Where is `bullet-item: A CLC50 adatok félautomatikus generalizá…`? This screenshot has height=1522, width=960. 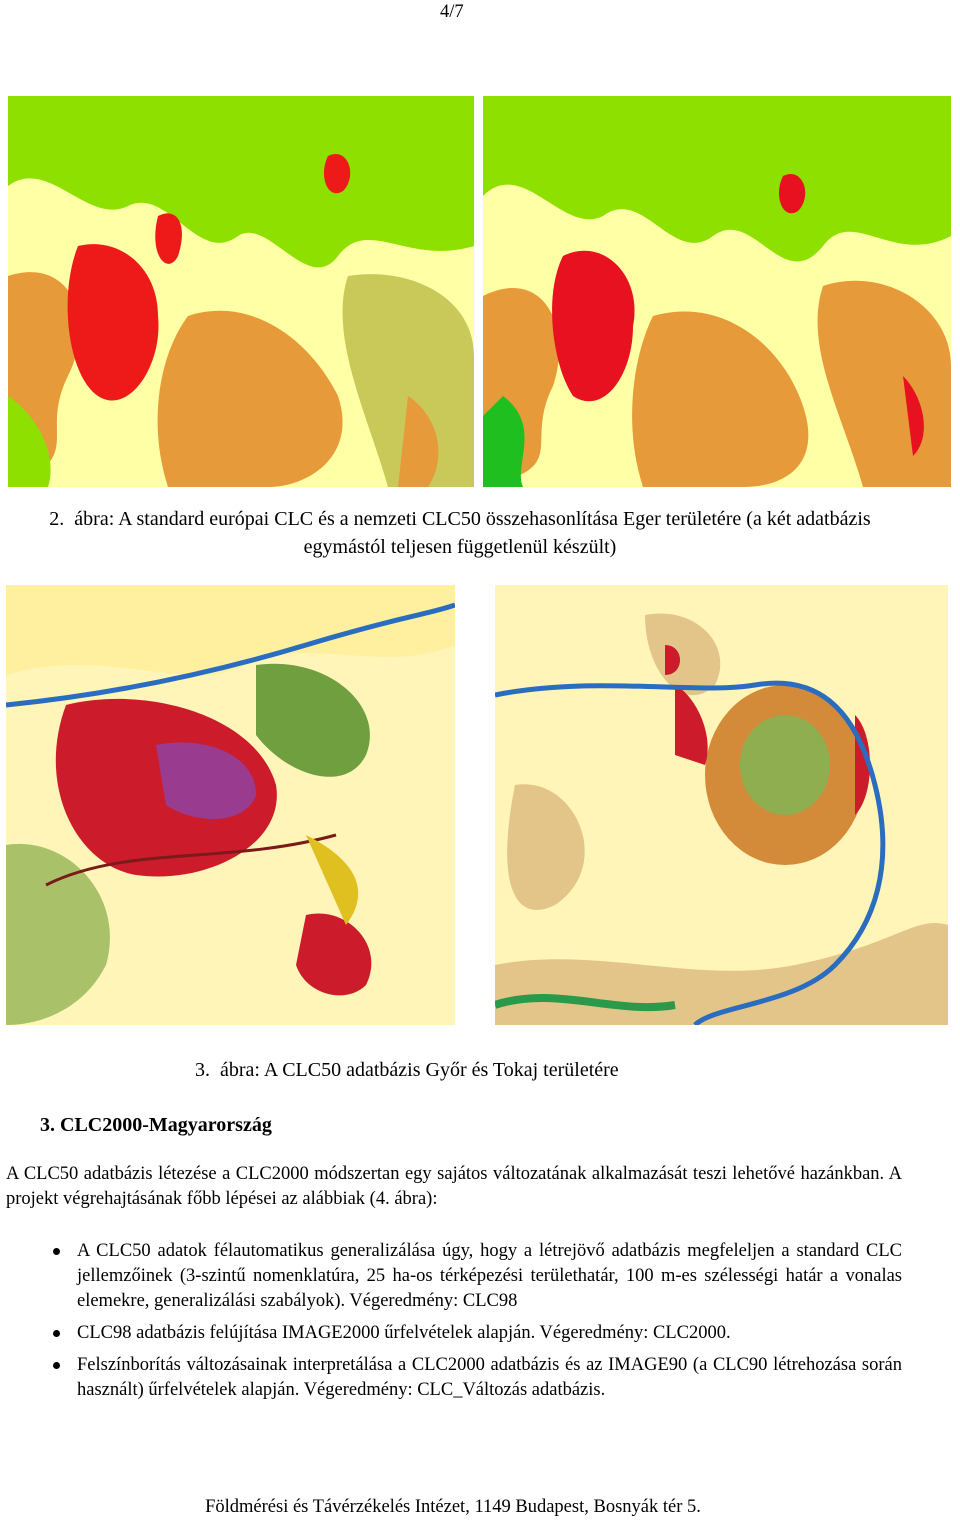 bullet-item: A CLC50 adatok félautomatikus generalizá… is located at coordinates (477, 1276).